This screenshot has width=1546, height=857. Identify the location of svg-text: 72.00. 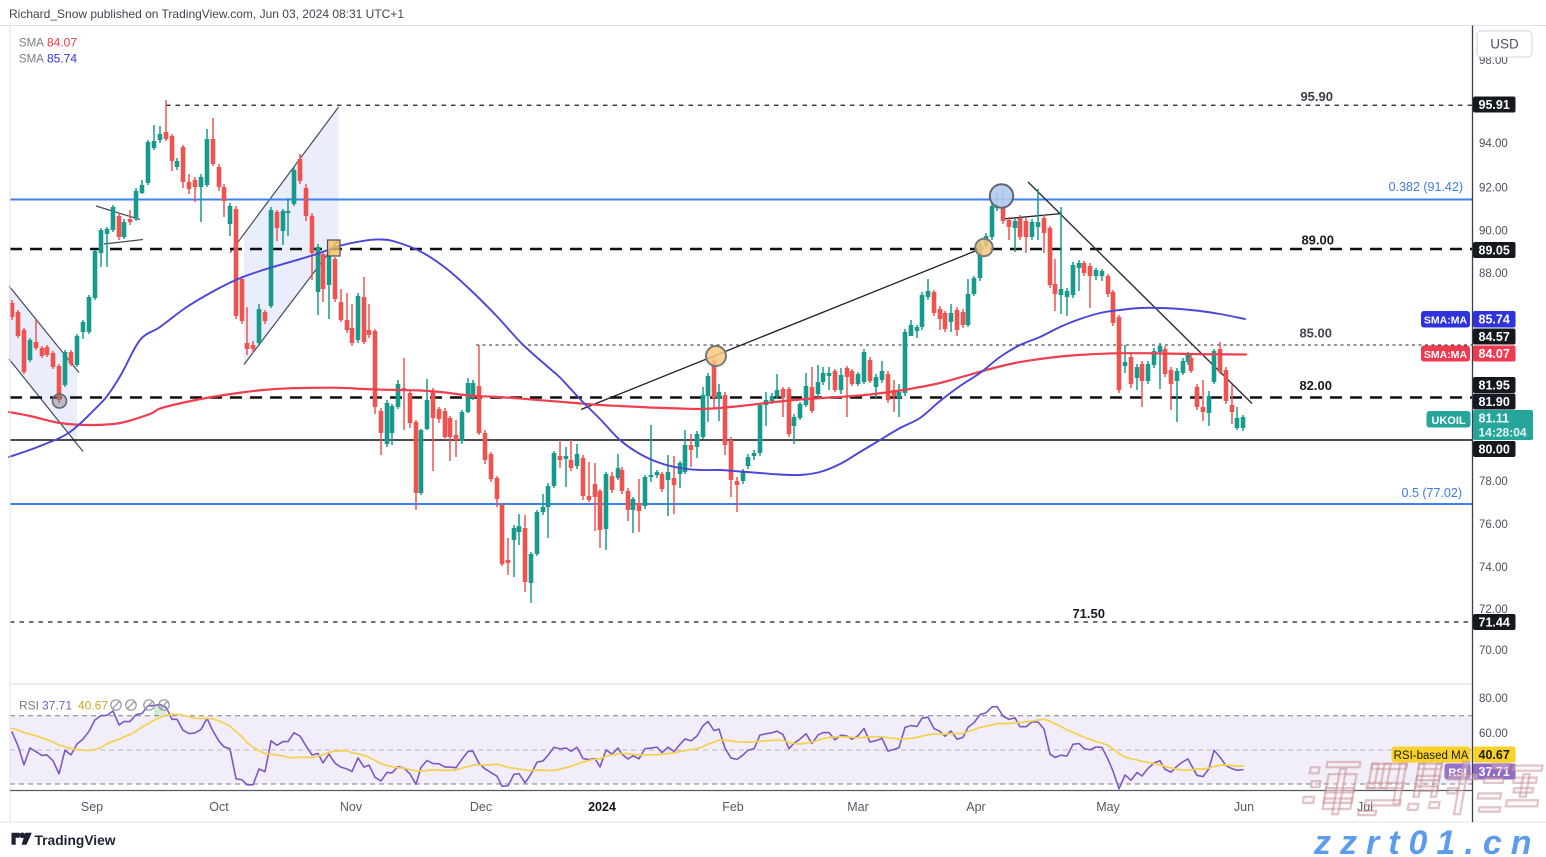
(1493, 610).